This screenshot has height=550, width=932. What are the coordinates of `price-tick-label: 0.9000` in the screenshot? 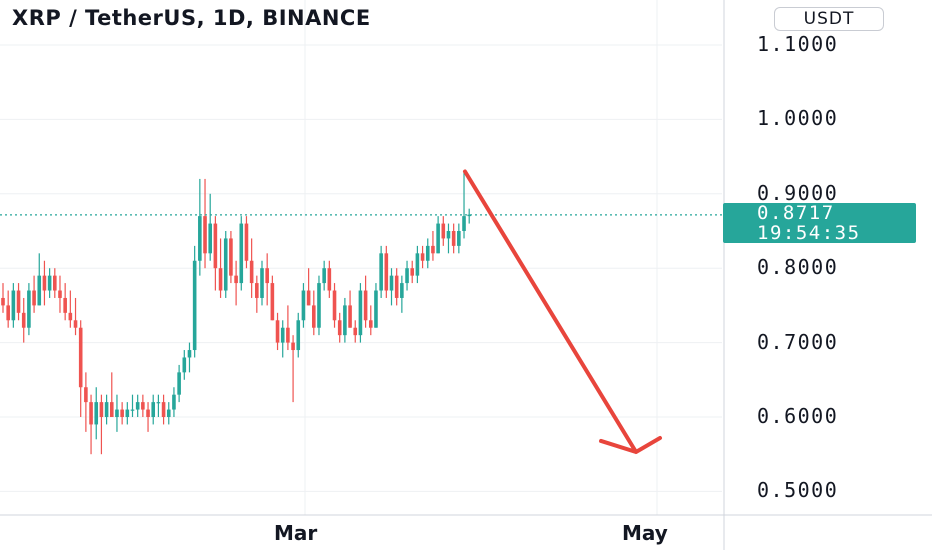 It's located at (798, 192).